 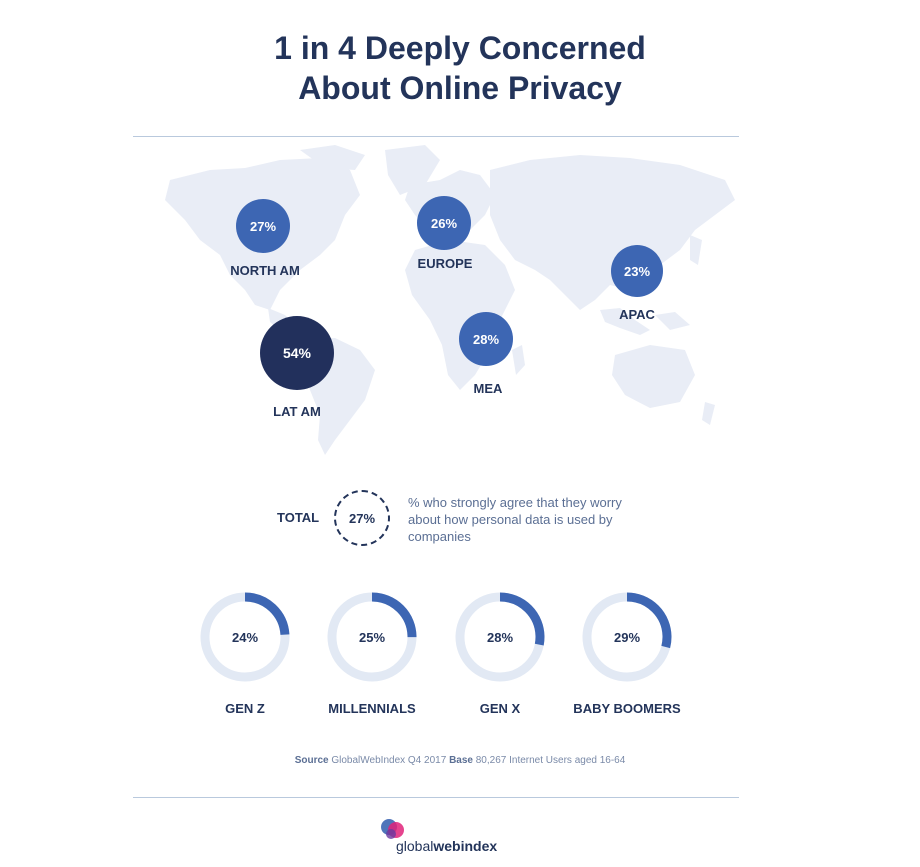 I want to click on donut-chart: 29%, so click(x=627, y=637).